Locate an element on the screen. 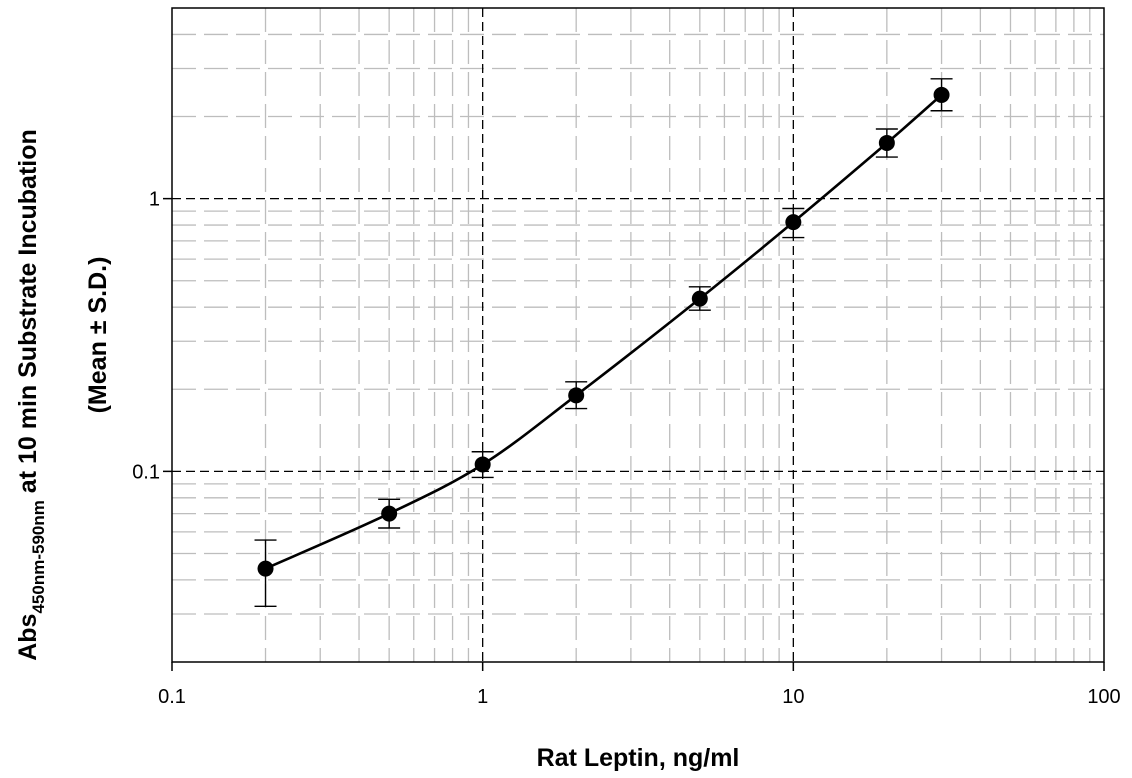  x-tick-label: 10 is located at coordinates (793, 697).